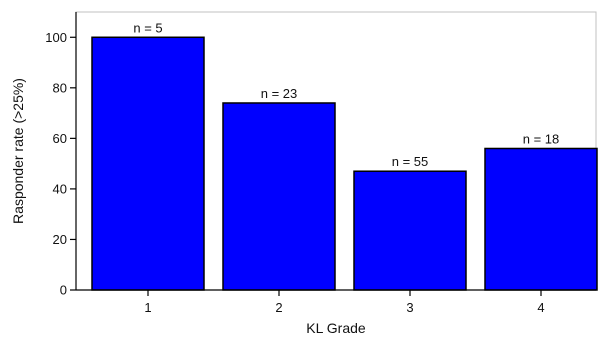 This screenshot has height=339, width=601. What do you see at coordinates (336, 328) in the screenshot?
I see `x-axis-label: KL Grade` at bounding box center [336, 328].